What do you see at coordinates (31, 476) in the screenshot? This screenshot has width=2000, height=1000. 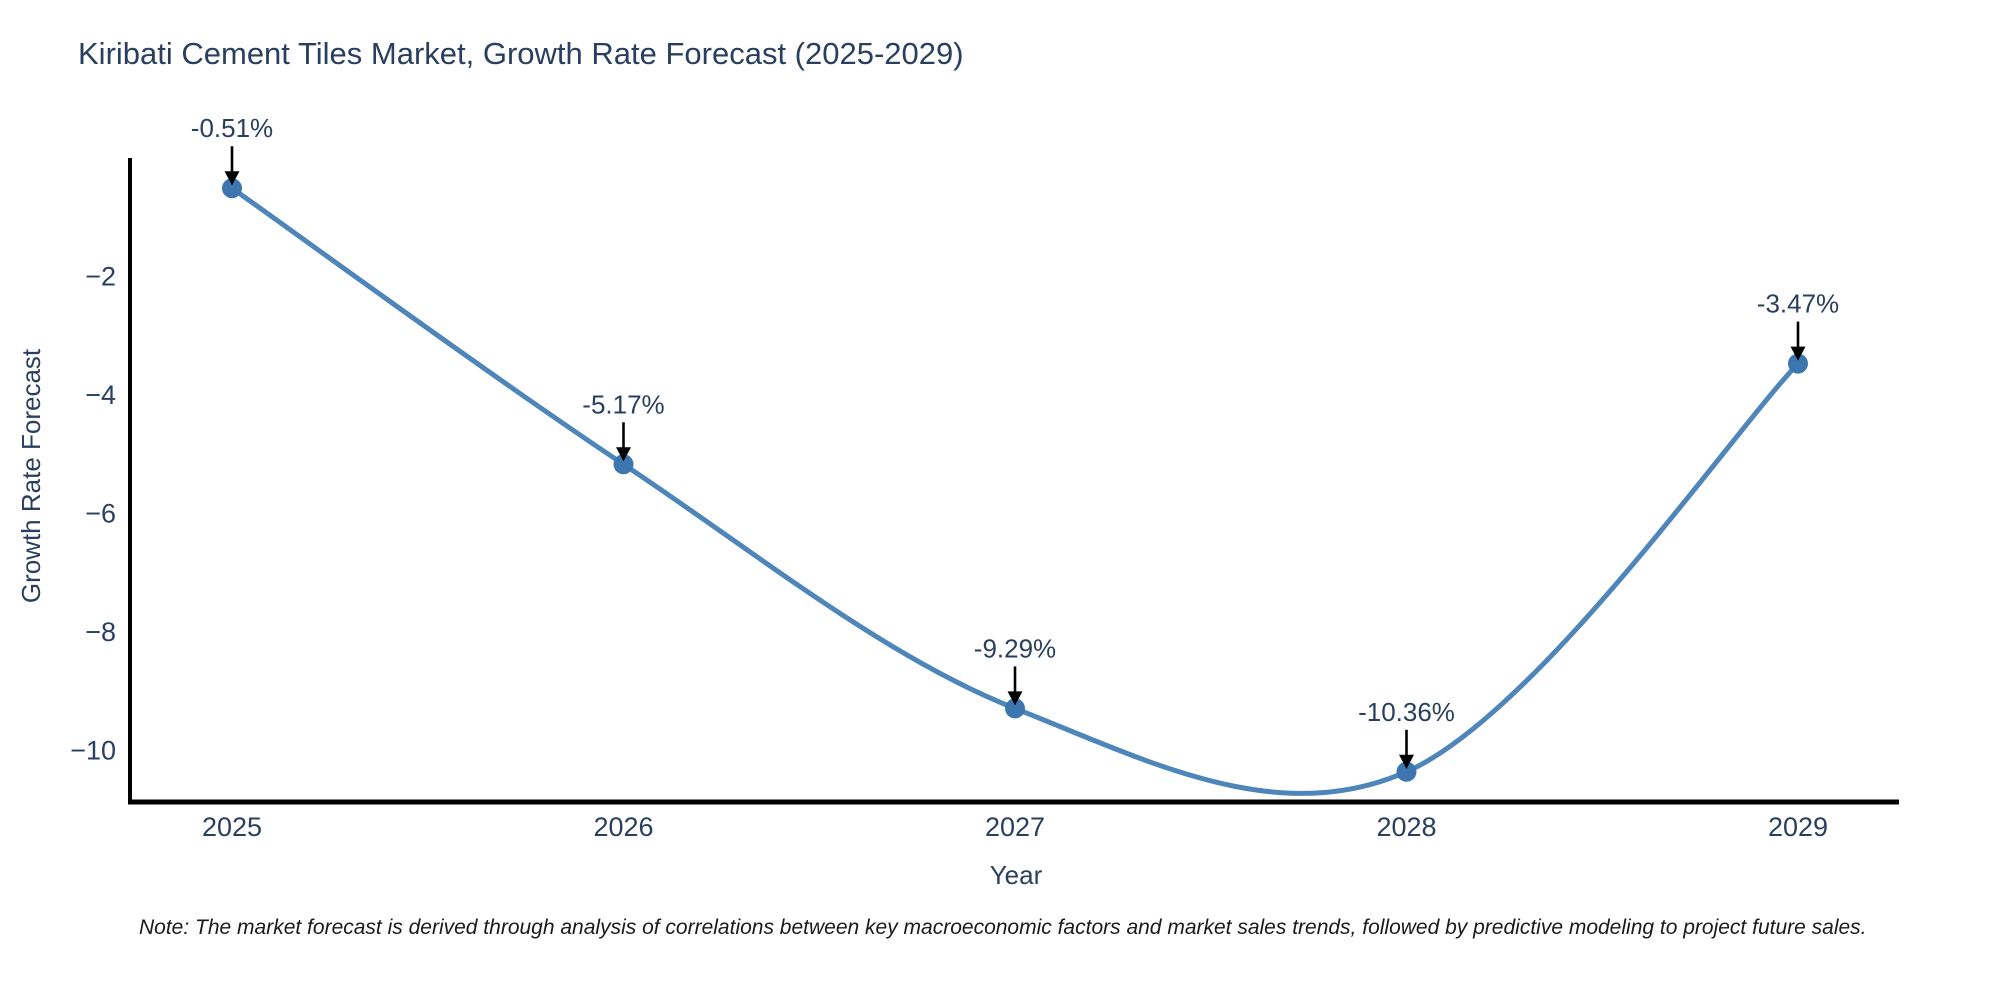 I see `y-axis-title: Growth Rate Forecast` at bounding box center [31, 476].